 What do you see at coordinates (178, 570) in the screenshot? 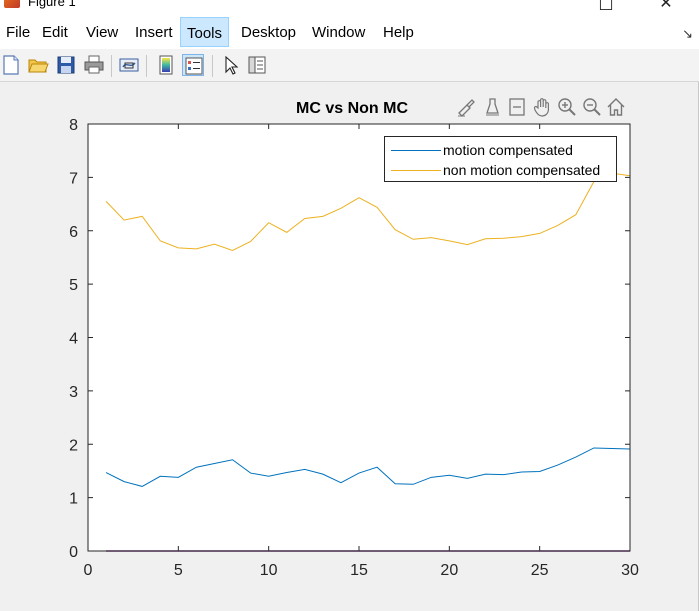
I see `x-tick-label: 5` at bounding box center [178, 570].